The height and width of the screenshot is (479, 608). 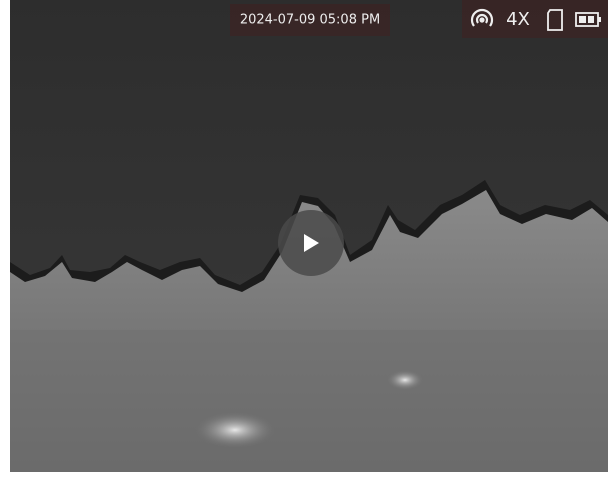 What do you see at coordinates (588, 19) in the screenshot?
I see `battery-icon` at bounding box center [588, 19].